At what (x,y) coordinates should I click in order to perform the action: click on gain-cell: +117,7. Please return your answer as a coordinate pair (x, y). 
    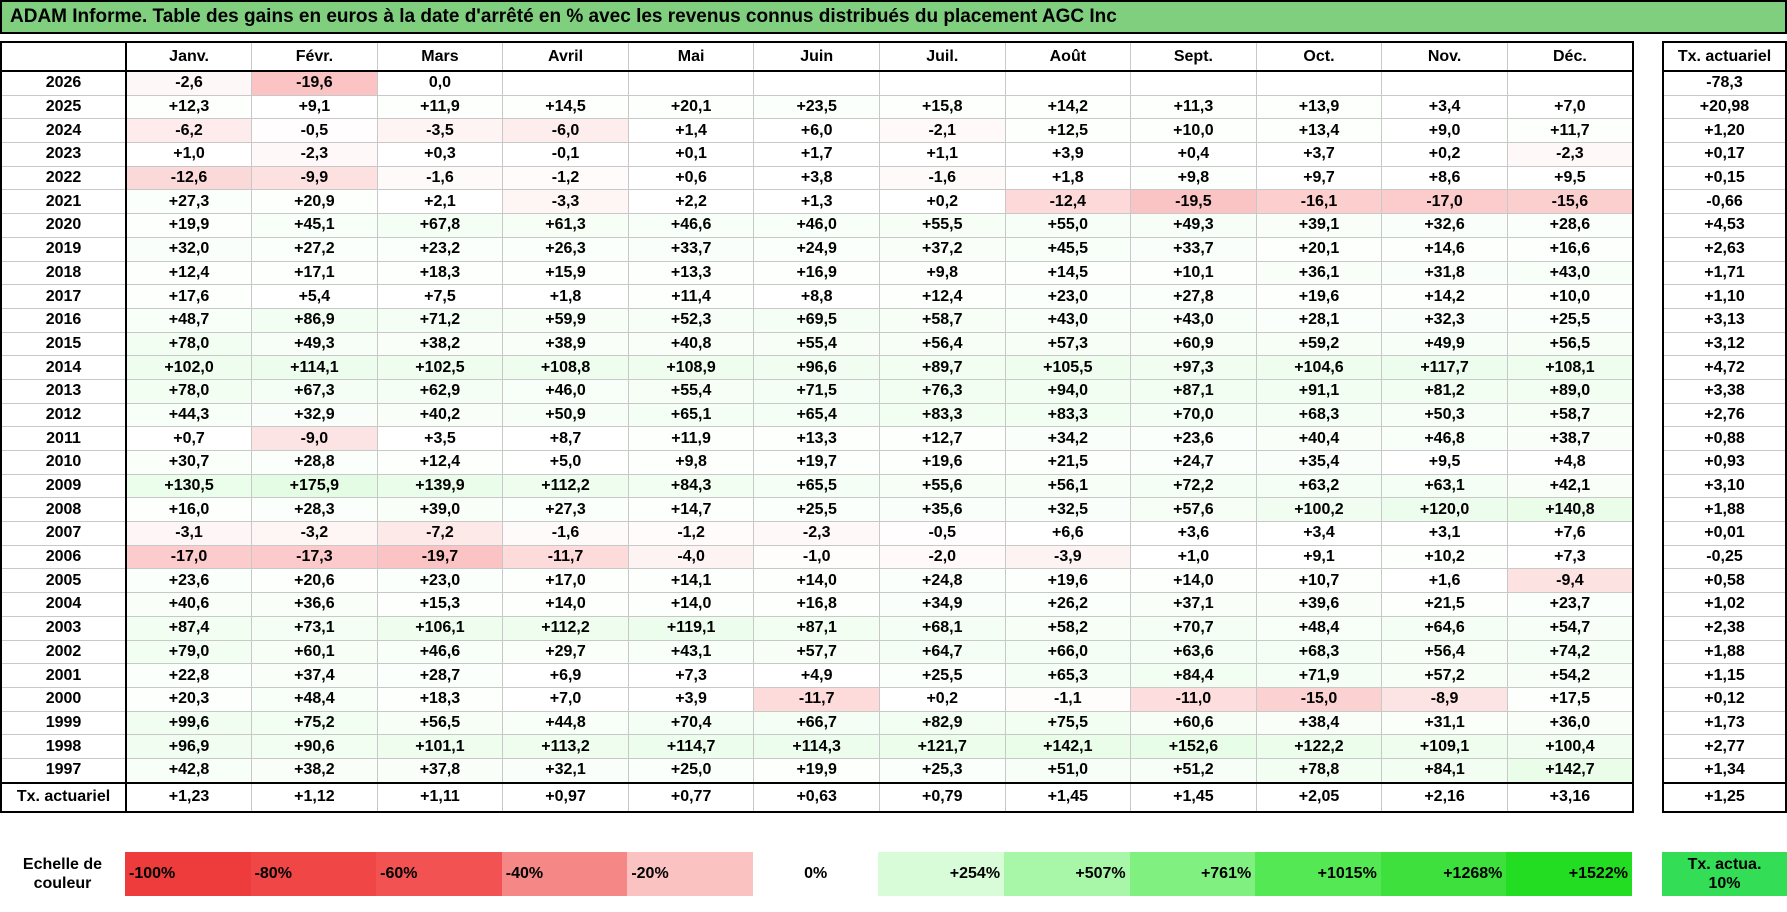
    Looking at the image, I should click on (1444, 367).